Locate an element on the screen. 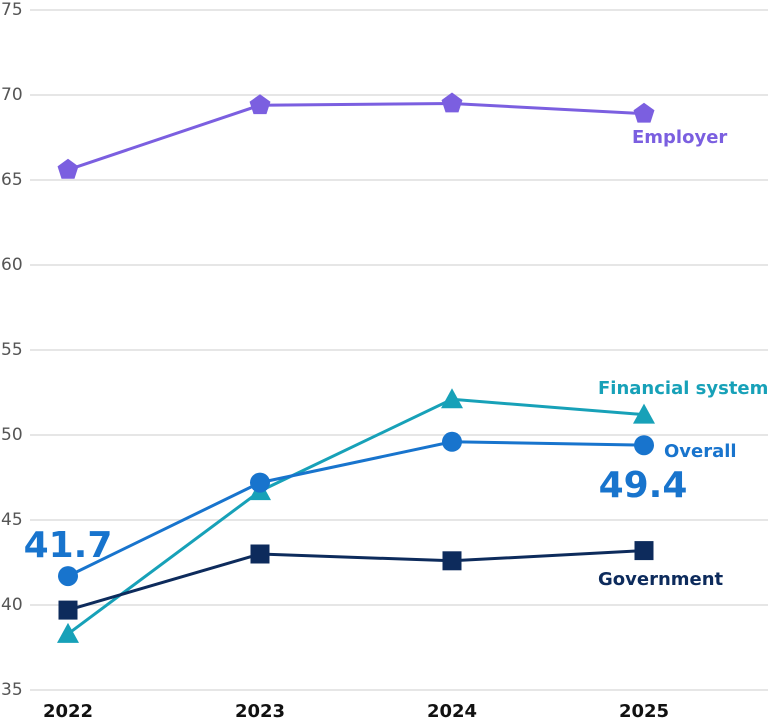  series-label: Government is located at coordinates (661, 579).